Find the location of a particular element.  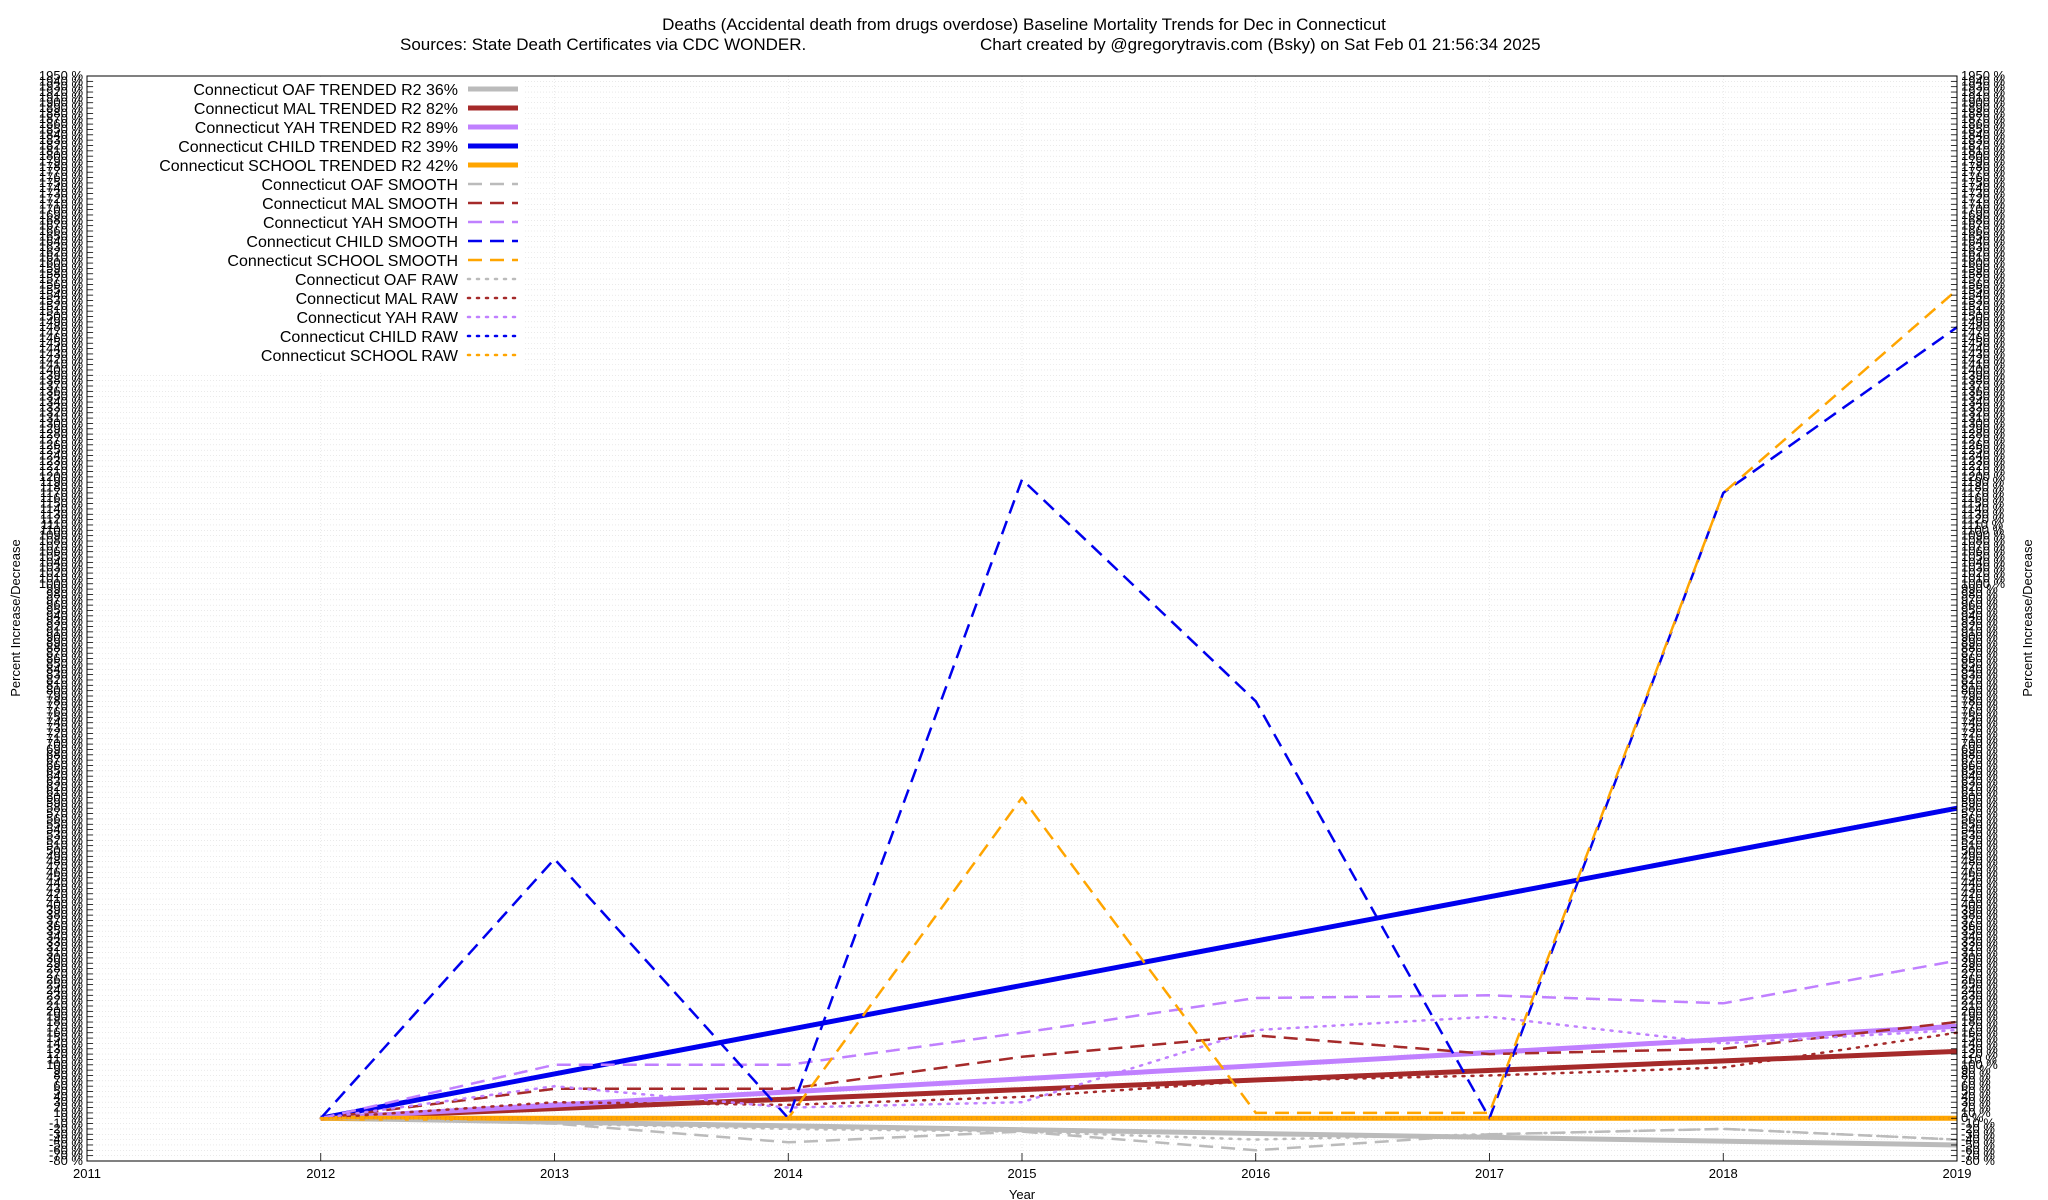

y-tick-label-right: 1860 % is located at coordinates (1983, 123).